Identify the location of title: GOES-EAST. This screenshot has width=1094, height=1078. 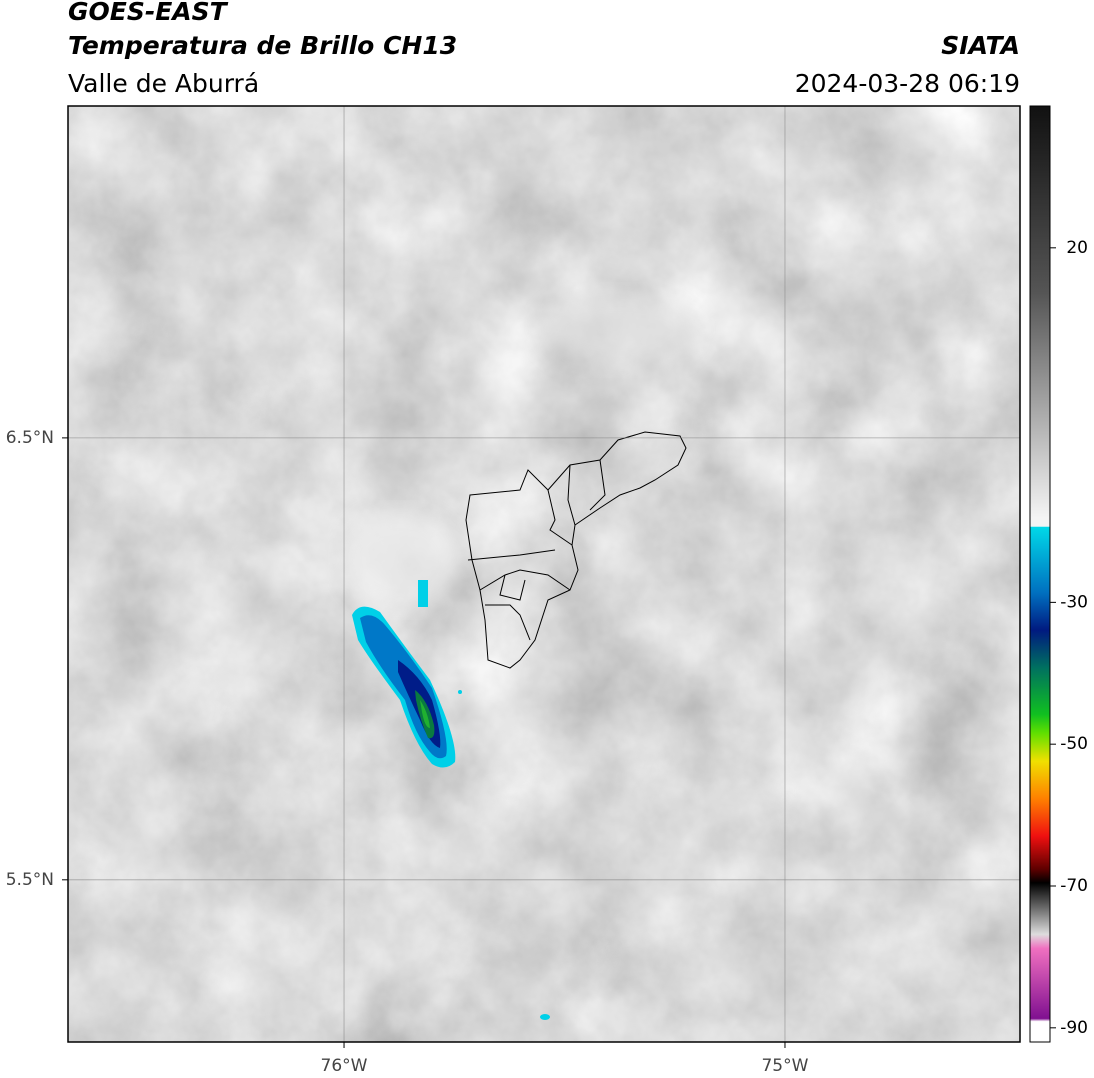
(148, 13).